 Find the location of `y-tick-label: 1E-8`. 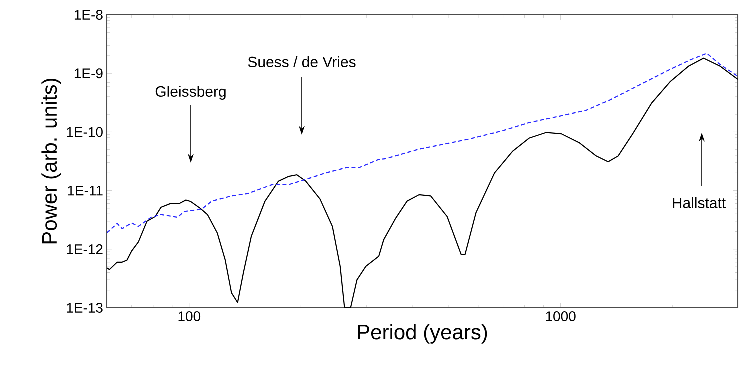

y-tick-label: 1E-8 is located at coordinates (88, 15).